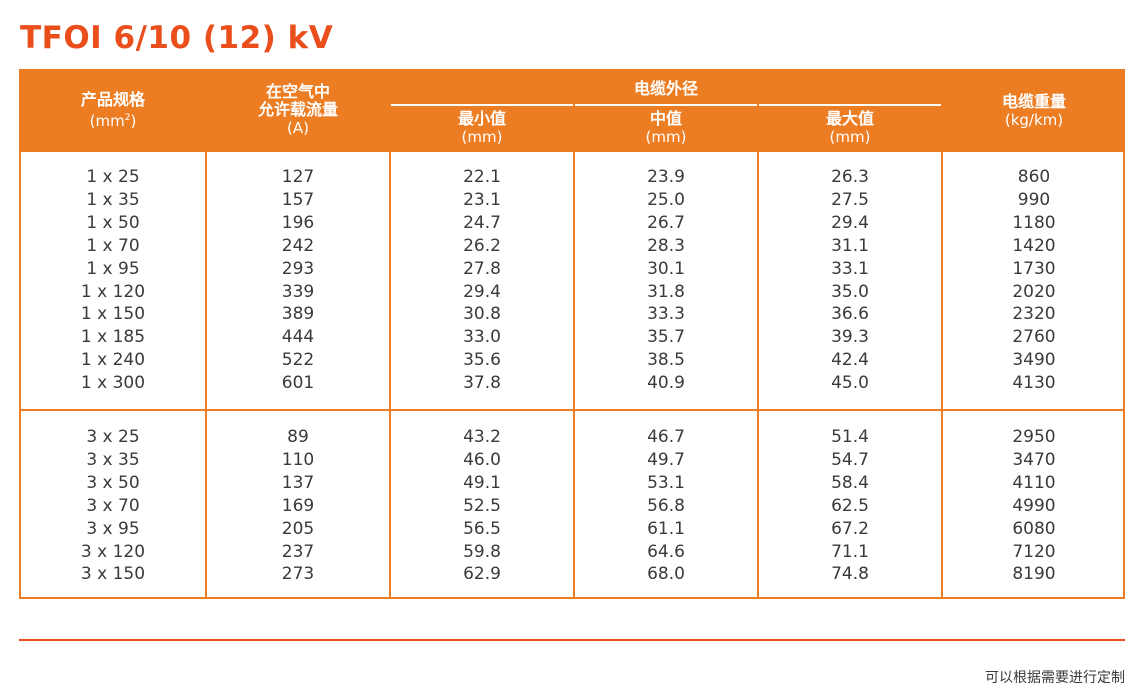  I want to click on table-cell: 56.8, so click(666, 505).